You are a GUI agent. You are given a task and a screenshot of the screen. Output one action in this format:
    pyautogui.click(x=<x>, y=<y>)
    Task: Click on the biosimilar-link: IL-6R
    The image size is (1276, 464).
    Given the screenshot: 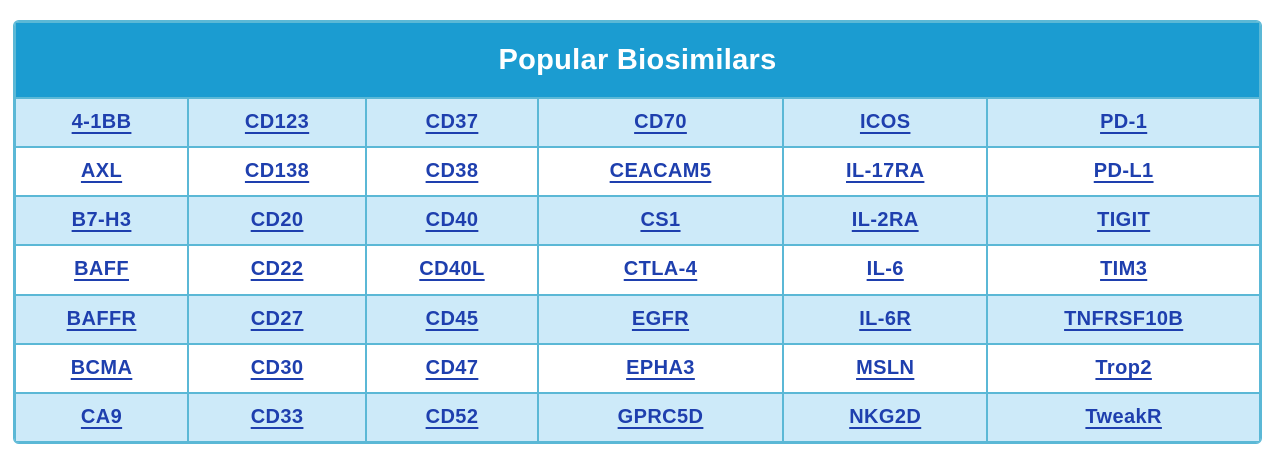 What is the action you would take?
    pyautogui.click(x=885, y=318)
    